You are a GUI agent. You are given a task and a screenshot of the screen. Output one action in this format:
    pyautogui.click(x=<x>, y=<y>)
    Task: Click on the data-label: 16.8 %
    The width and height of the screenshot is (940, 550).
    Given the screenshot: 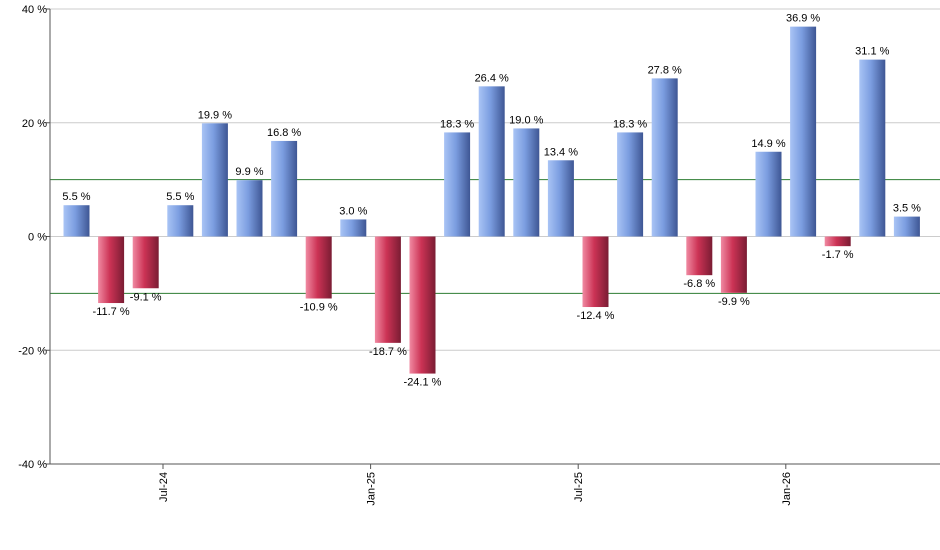 What is the action you would take?
    pyautogui.click(x=284, y=133)
    